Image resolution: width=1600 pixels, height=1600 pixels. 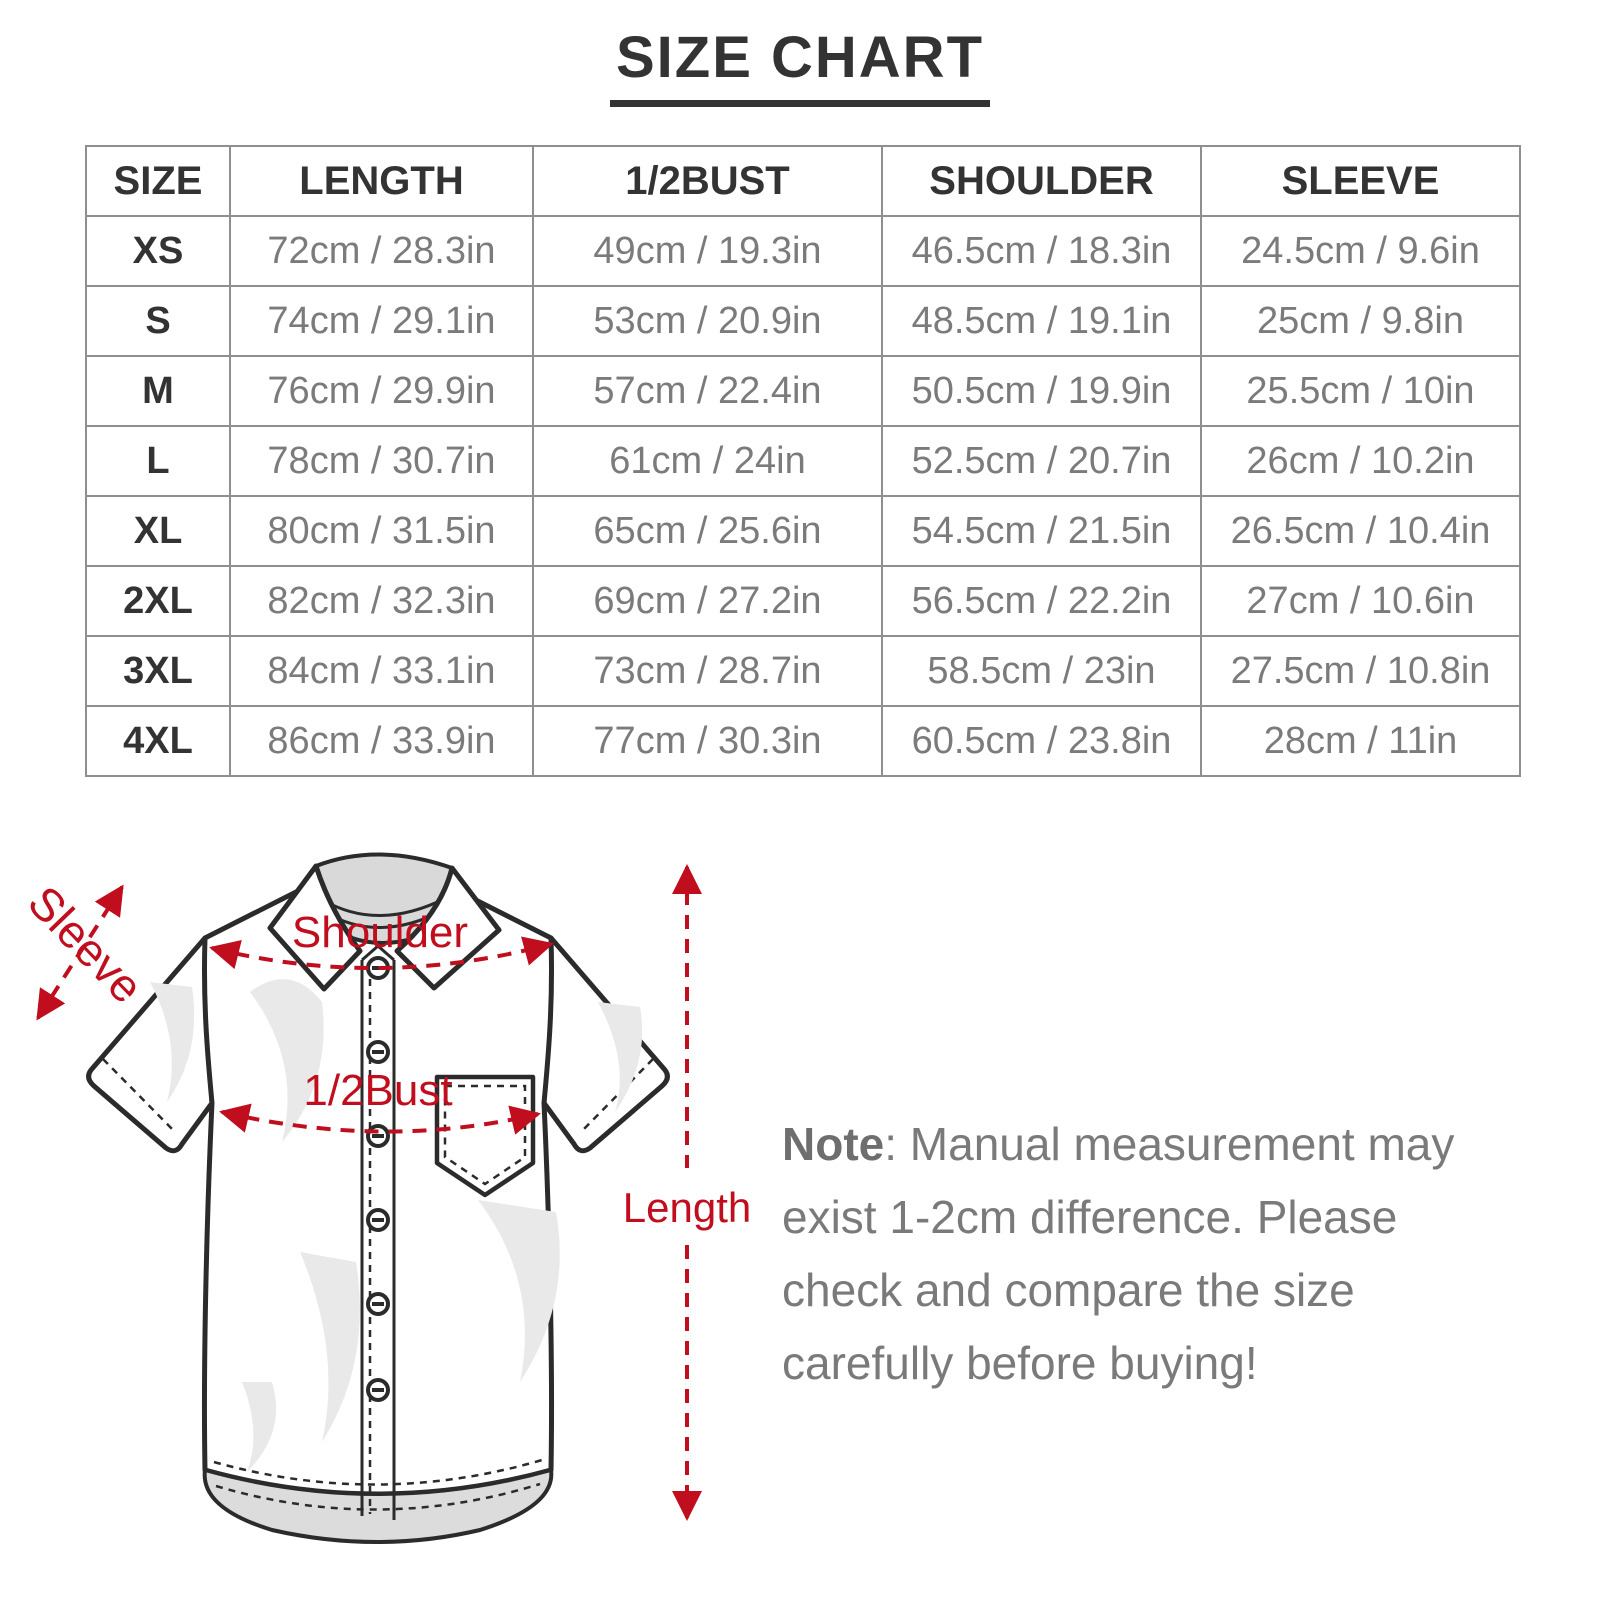 What do you see at coordinates (1041, 321) in the screenshot?
I see `cell-shoulder: 48.5cm / 19.1in` at bounding box center [1041, 321].